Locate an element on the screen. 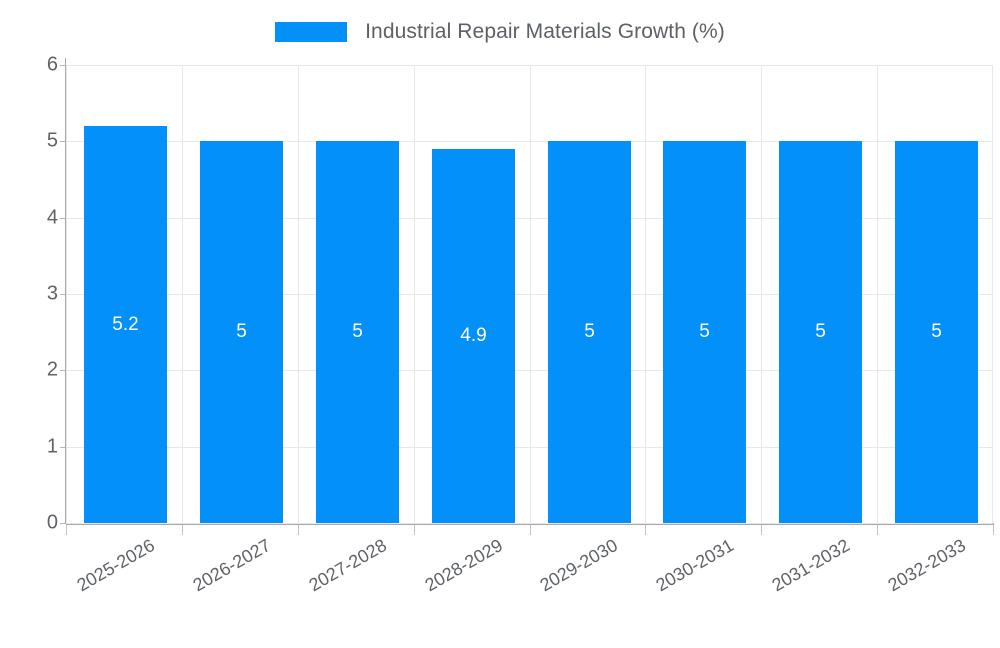 This screenshot has height=648, width=1000. y-tick-label-5: 5 is located at coordinates (52, 140).